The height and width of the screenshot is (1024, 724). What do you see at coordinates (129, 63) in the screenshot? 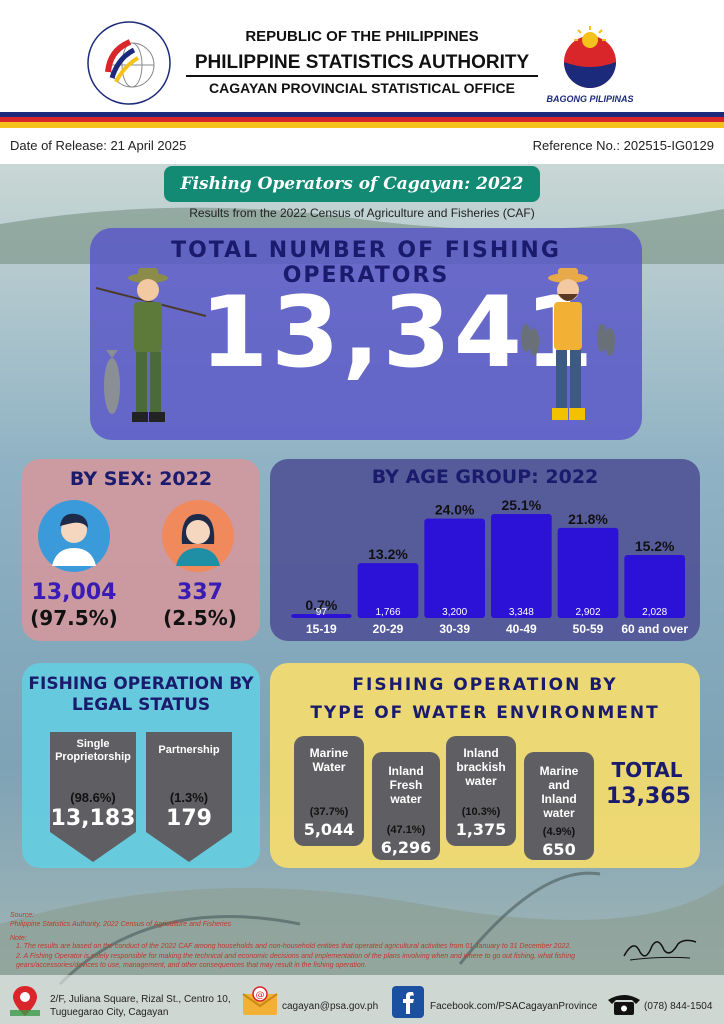
I see `psa-logo` at bounding box center [129, 63].